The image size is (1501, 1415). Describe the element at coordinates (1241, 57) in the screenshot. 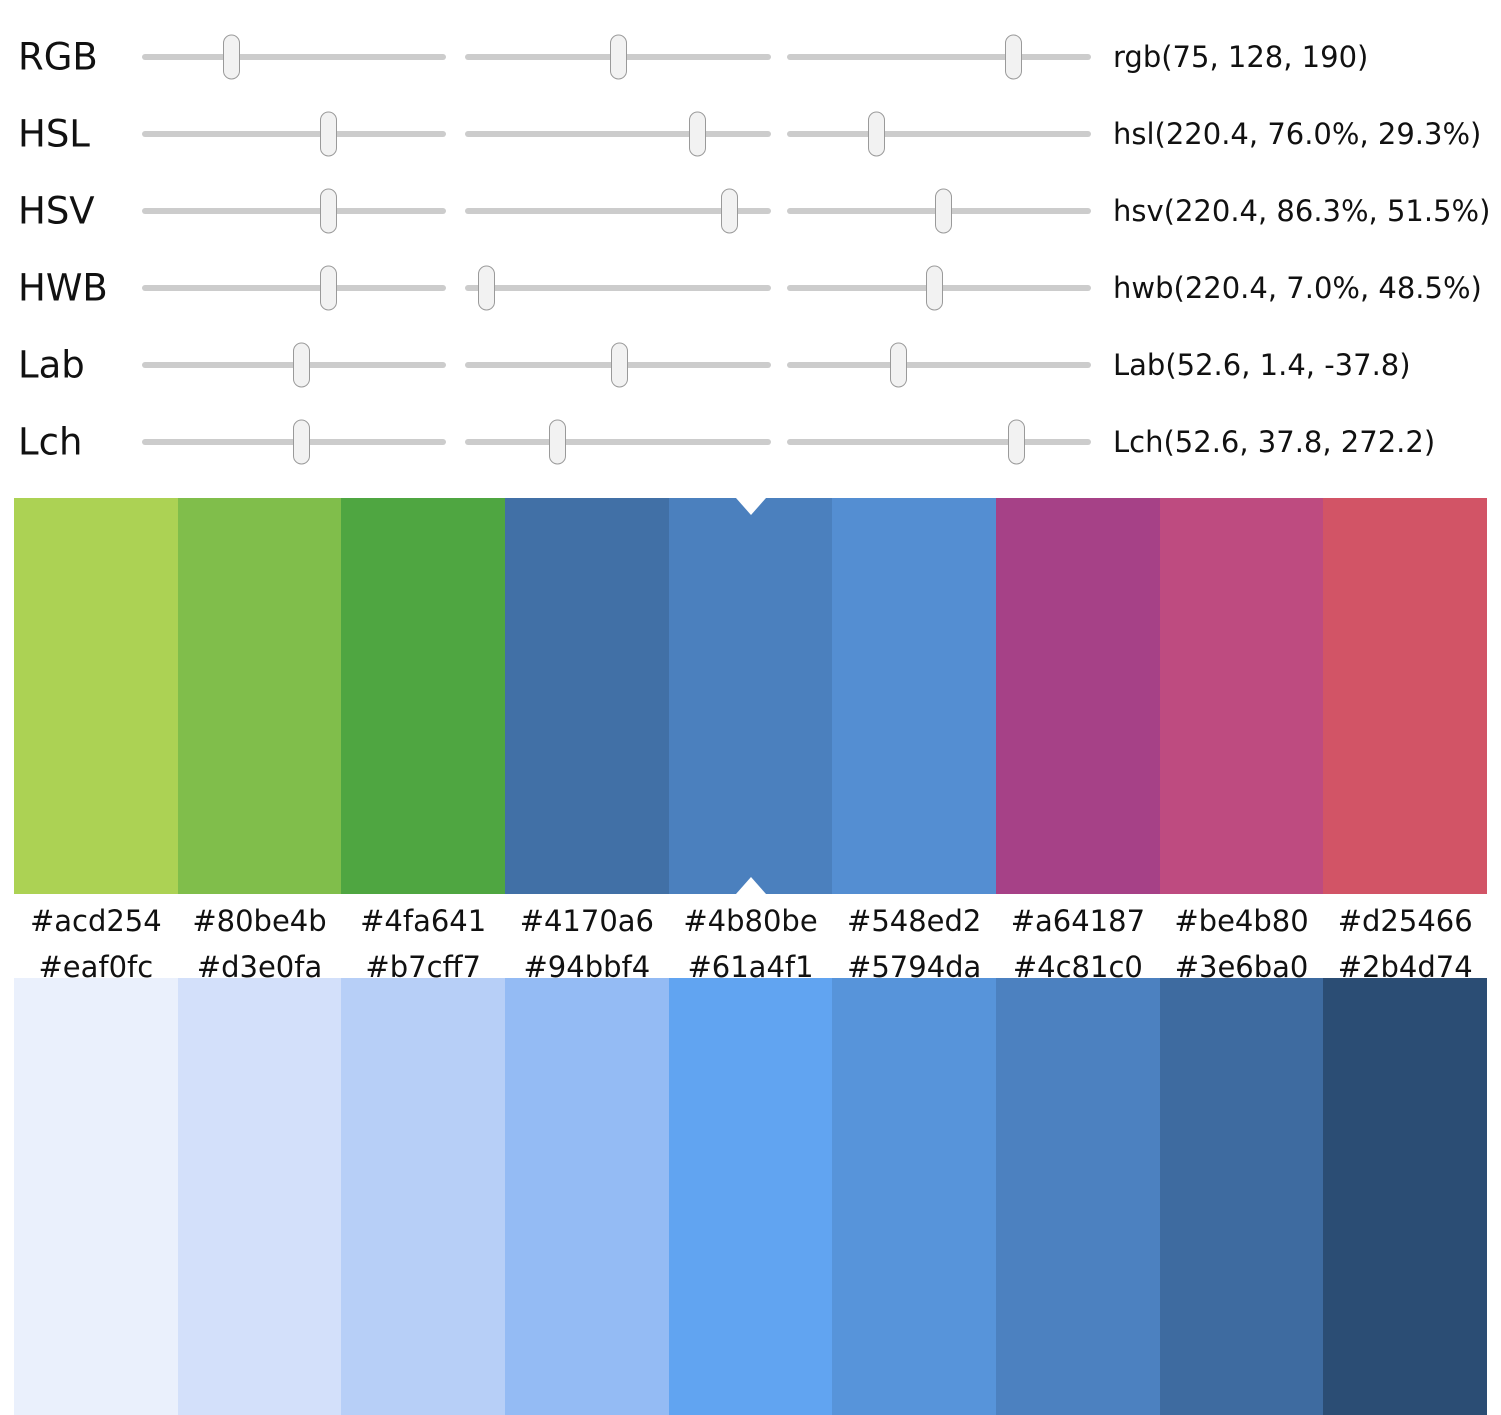

I see `color-value-text: rgb(75, 128, 190)` at that location.